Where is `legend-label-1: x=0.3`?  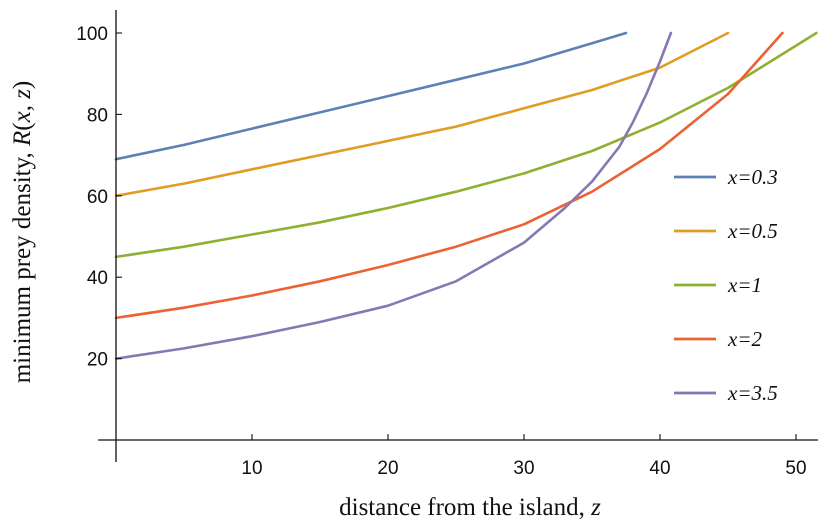 legend-label-1: x=0.3 is located at coordinates (752, 177).